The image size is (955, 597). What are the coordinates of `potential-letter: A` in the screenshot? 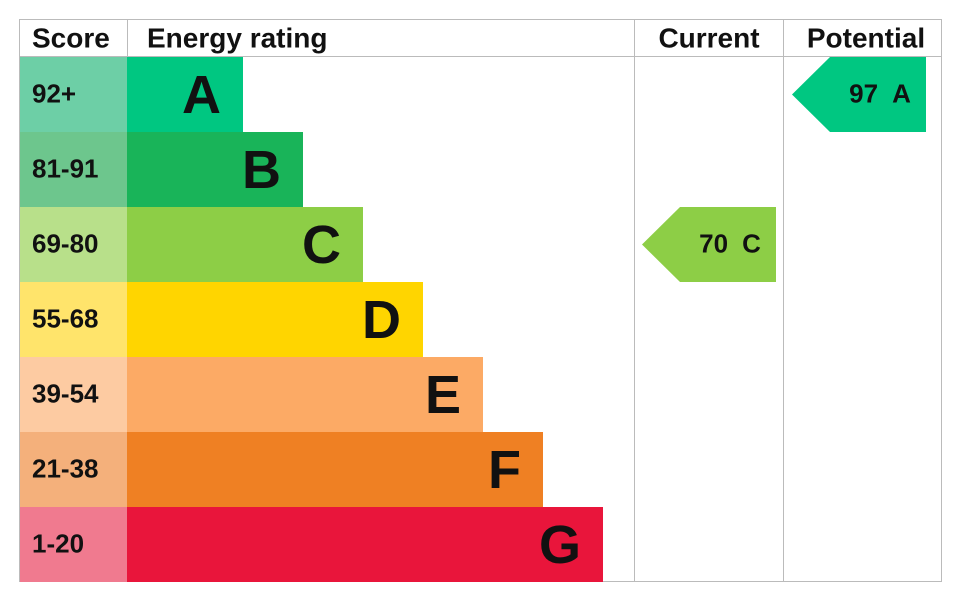 It's located at (901, 93).